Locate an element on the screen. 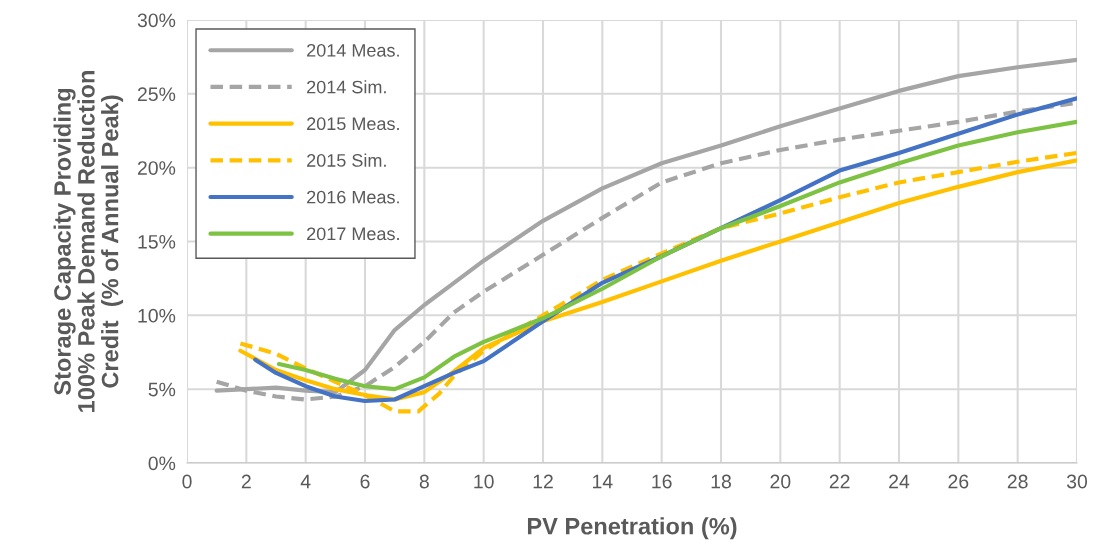  legend-label: 2014 Sim. is located at coordinates (346, 87).